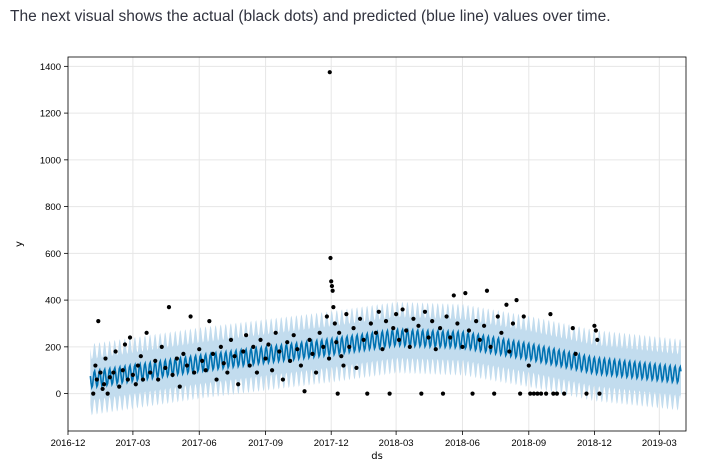 This screenshot has width=722, height=467. I want to click on x-tick-label: 2018-09, so click(528, 443).